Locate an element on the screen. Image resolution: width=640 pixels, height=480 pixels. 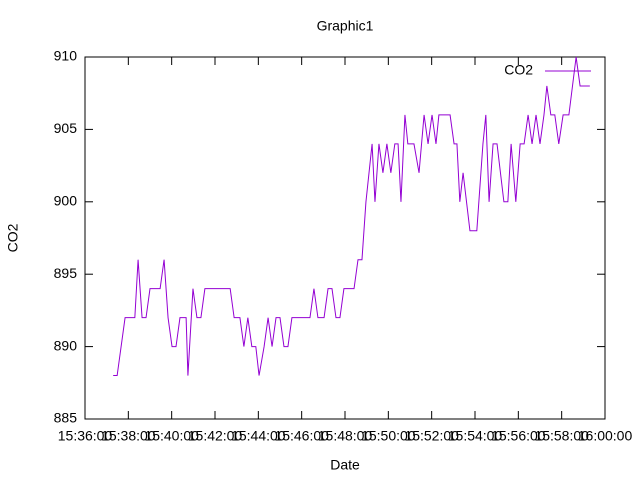
chart-title: Graphic1 is located at coordinates (345, 26).